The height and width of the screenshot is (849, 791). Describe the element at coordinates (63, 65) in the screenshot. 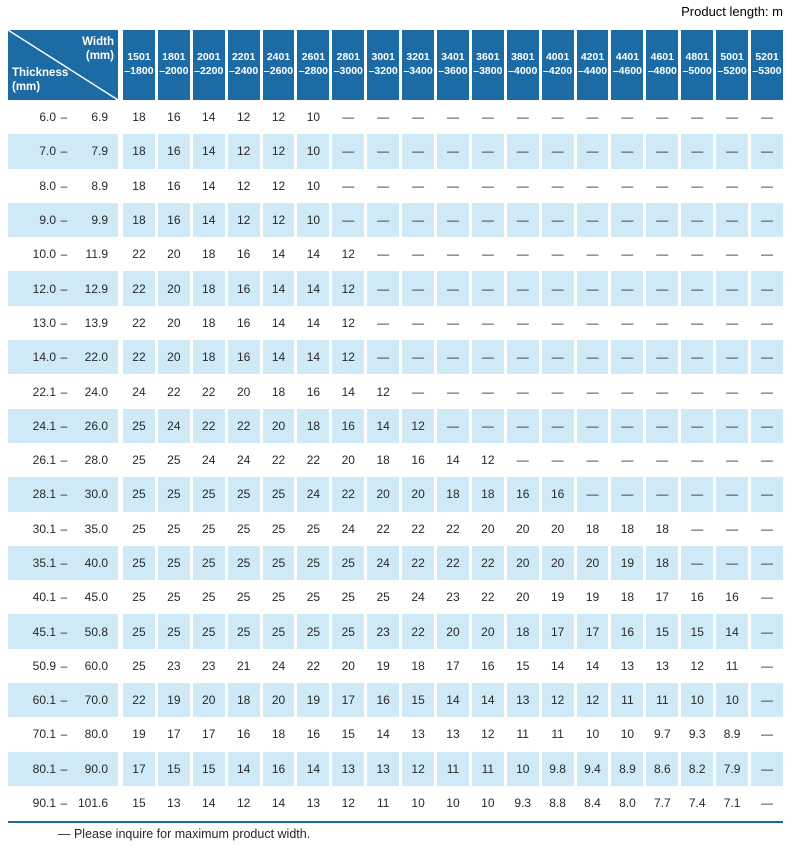

I see `diagonal-divider-line` at that location.